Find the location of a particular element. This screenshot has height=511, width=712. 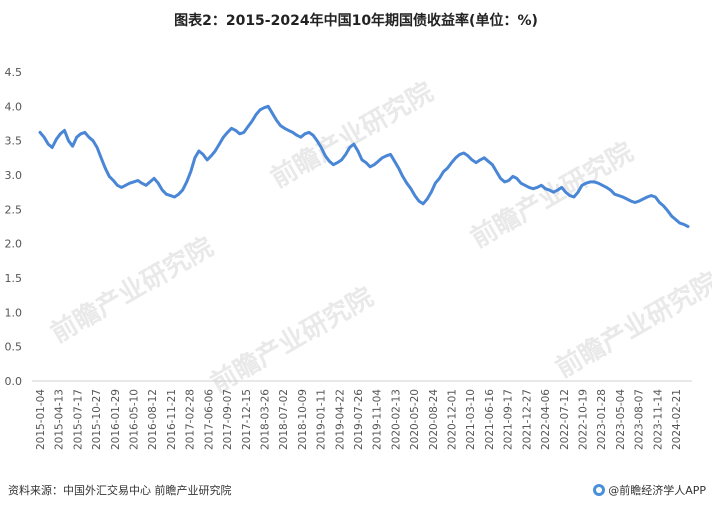

x-tick-label: 2022-10-19 is located at coordinates (583, 419).